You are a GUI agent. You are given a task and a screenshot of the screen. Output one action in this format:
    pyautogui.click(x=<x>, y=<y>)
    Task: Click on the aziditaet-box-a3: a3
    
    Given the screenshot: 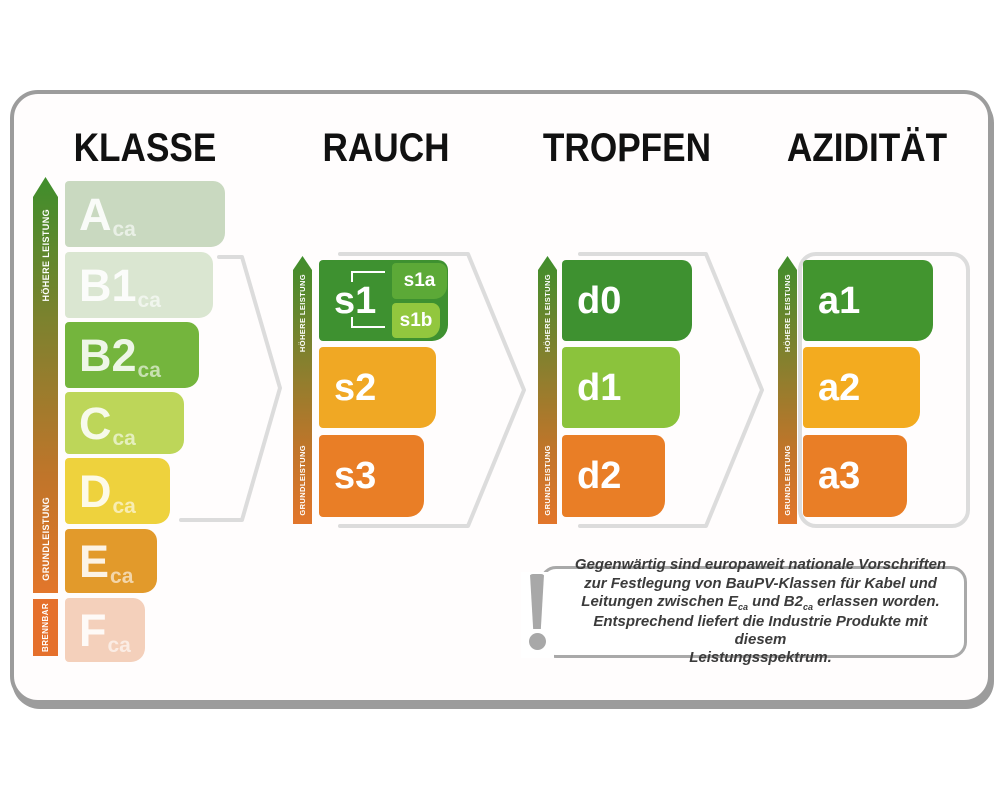 What is the action you would take?
    pyautogui.click(x=855, y=476)
    